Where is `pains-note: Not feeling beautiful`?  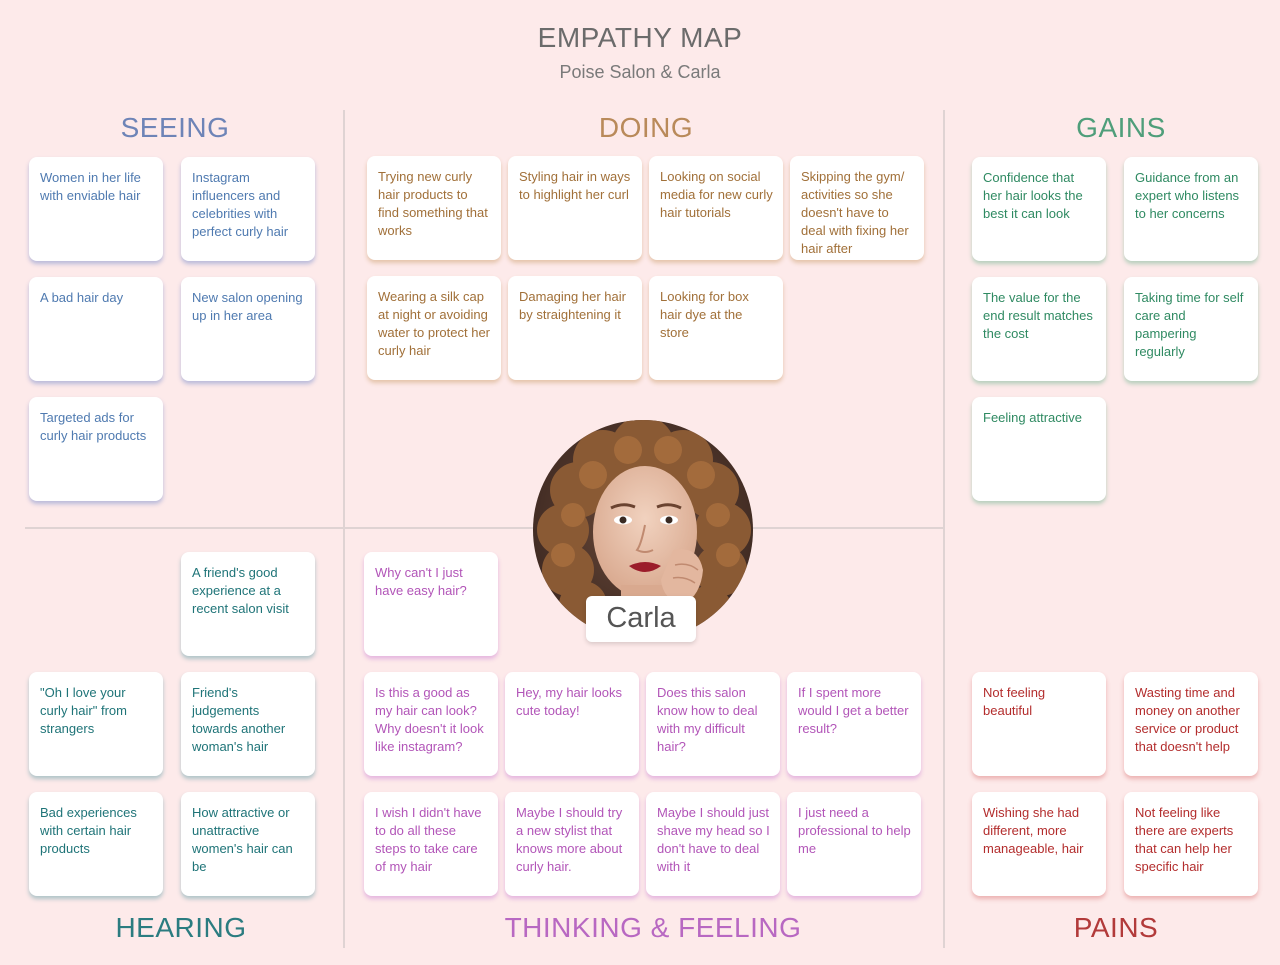 pains-note: Not feeling beautiful is located at coordinates (1039, 724).